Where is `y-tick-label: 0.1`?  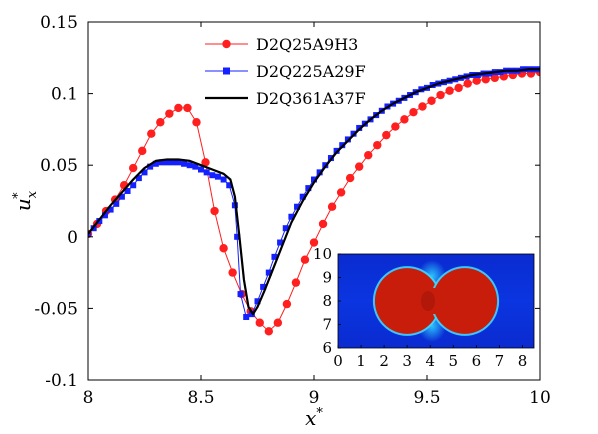 y-tick-label: 0.1 is located at coordinates (64, 95).